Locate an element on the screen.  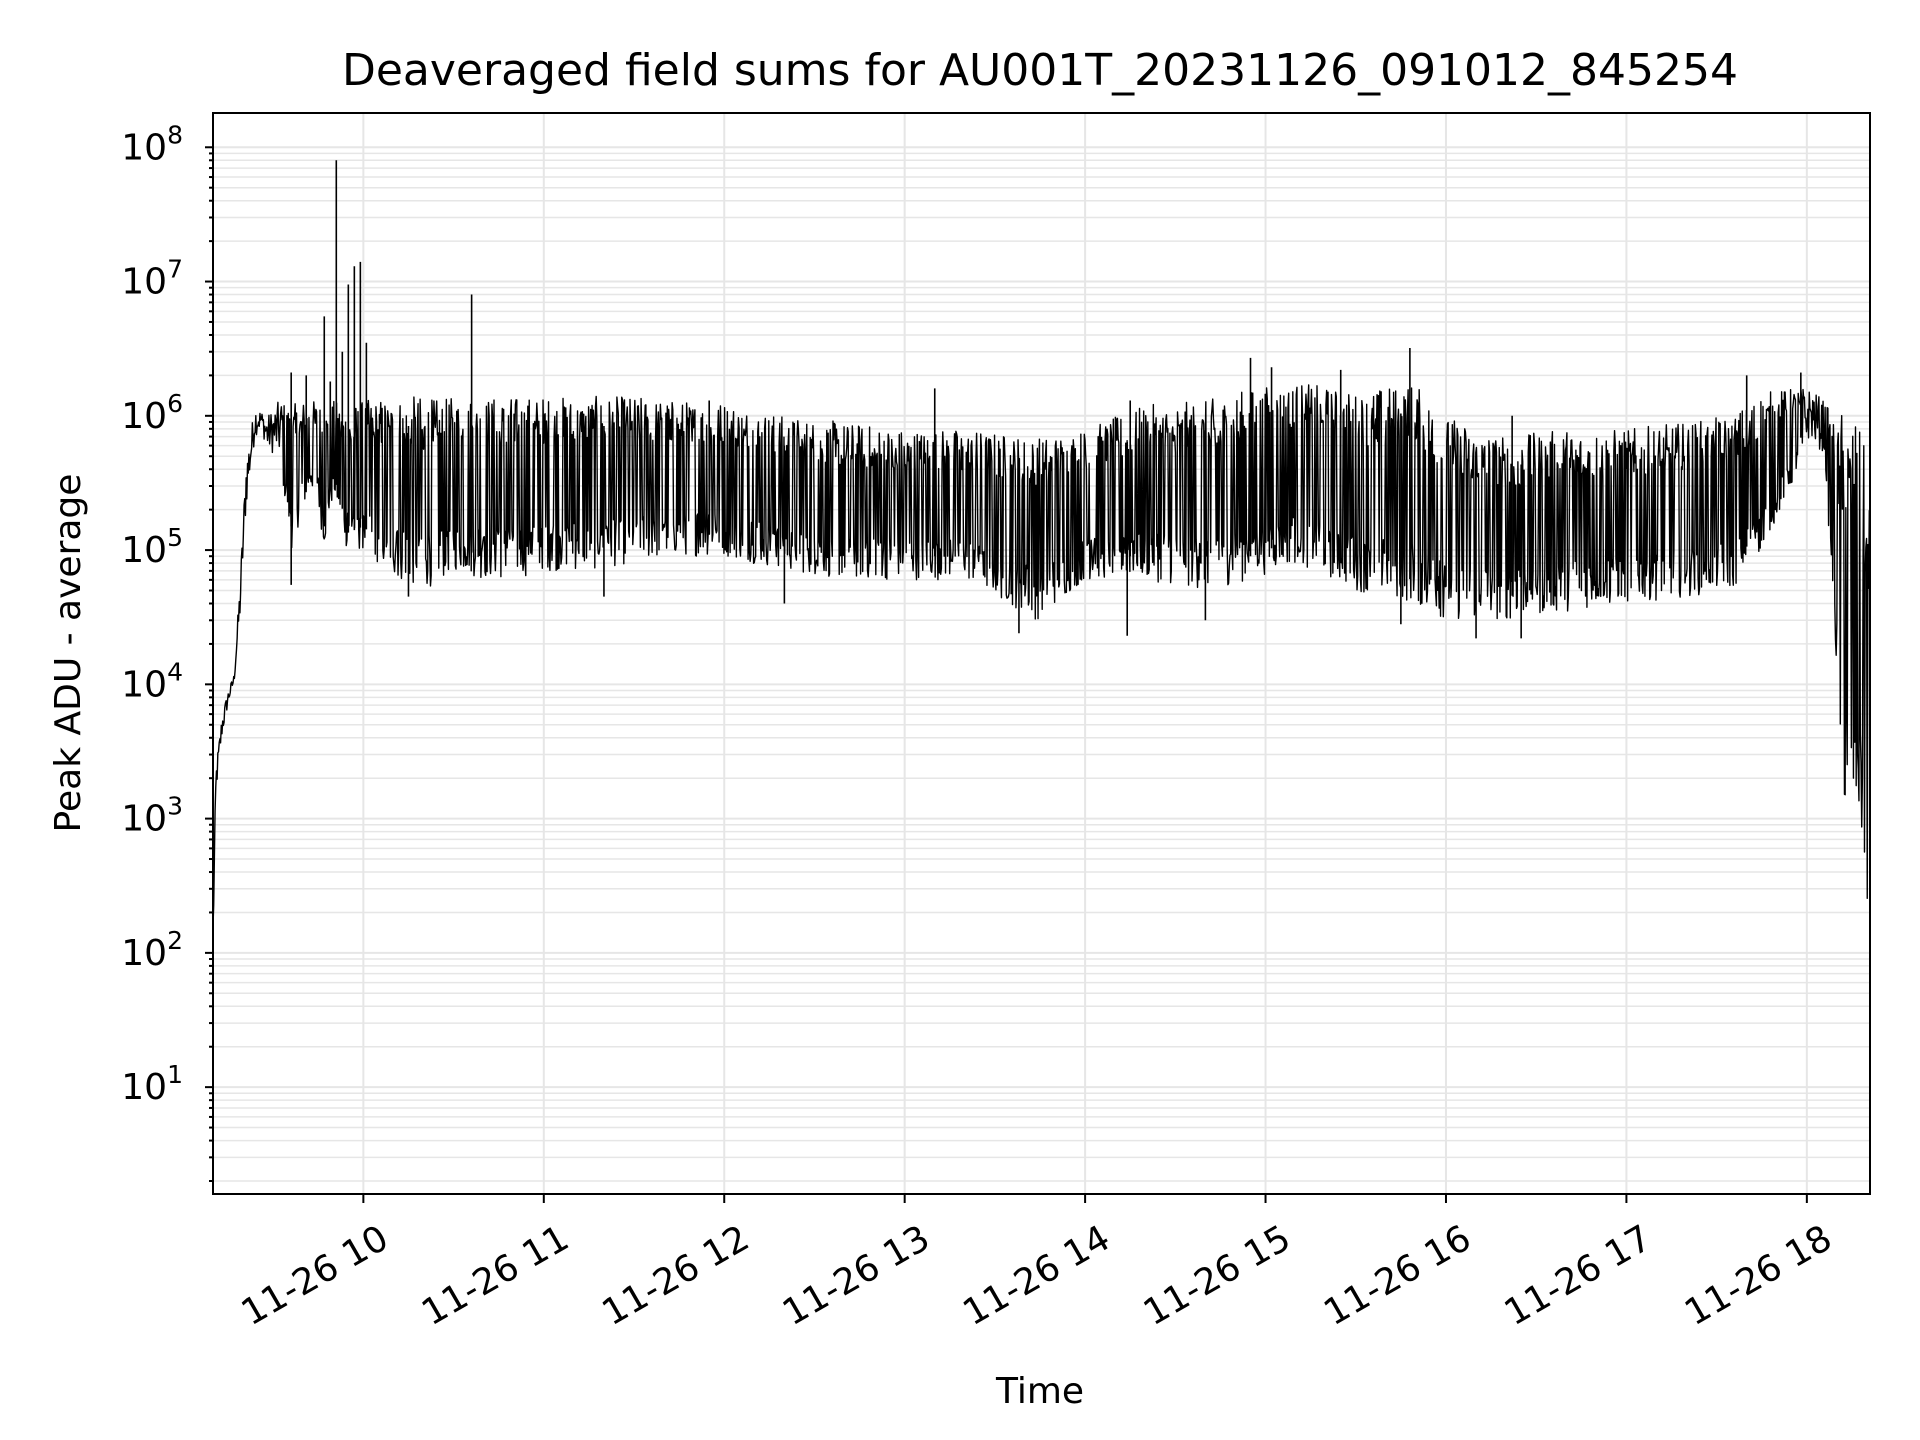
x-axis-label: Time is located at coordinates (1039, 1391).